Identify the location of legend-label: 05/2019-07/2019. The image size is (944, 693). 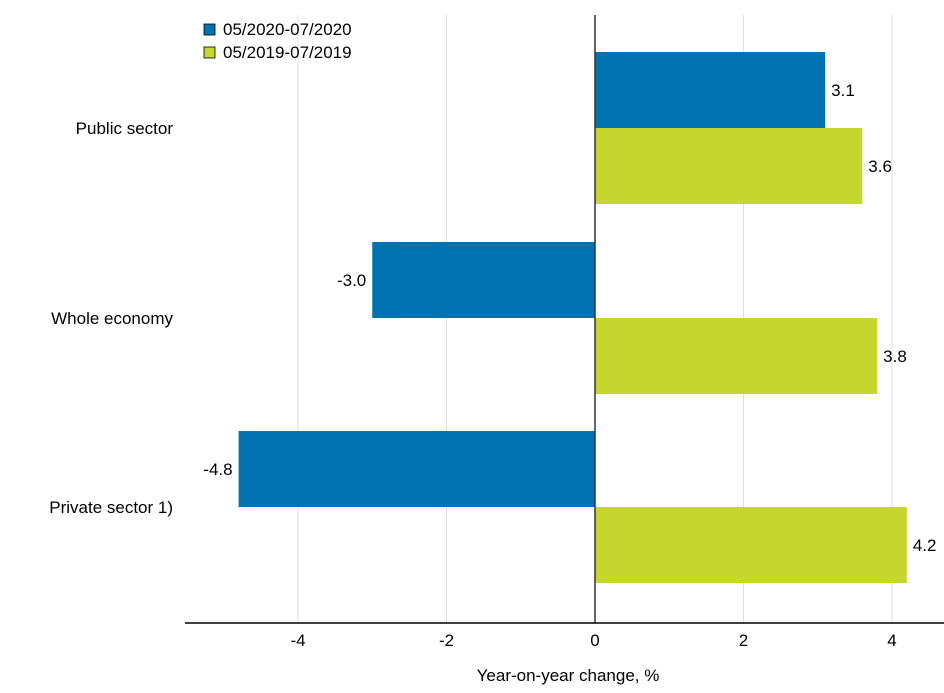
(287, 52).